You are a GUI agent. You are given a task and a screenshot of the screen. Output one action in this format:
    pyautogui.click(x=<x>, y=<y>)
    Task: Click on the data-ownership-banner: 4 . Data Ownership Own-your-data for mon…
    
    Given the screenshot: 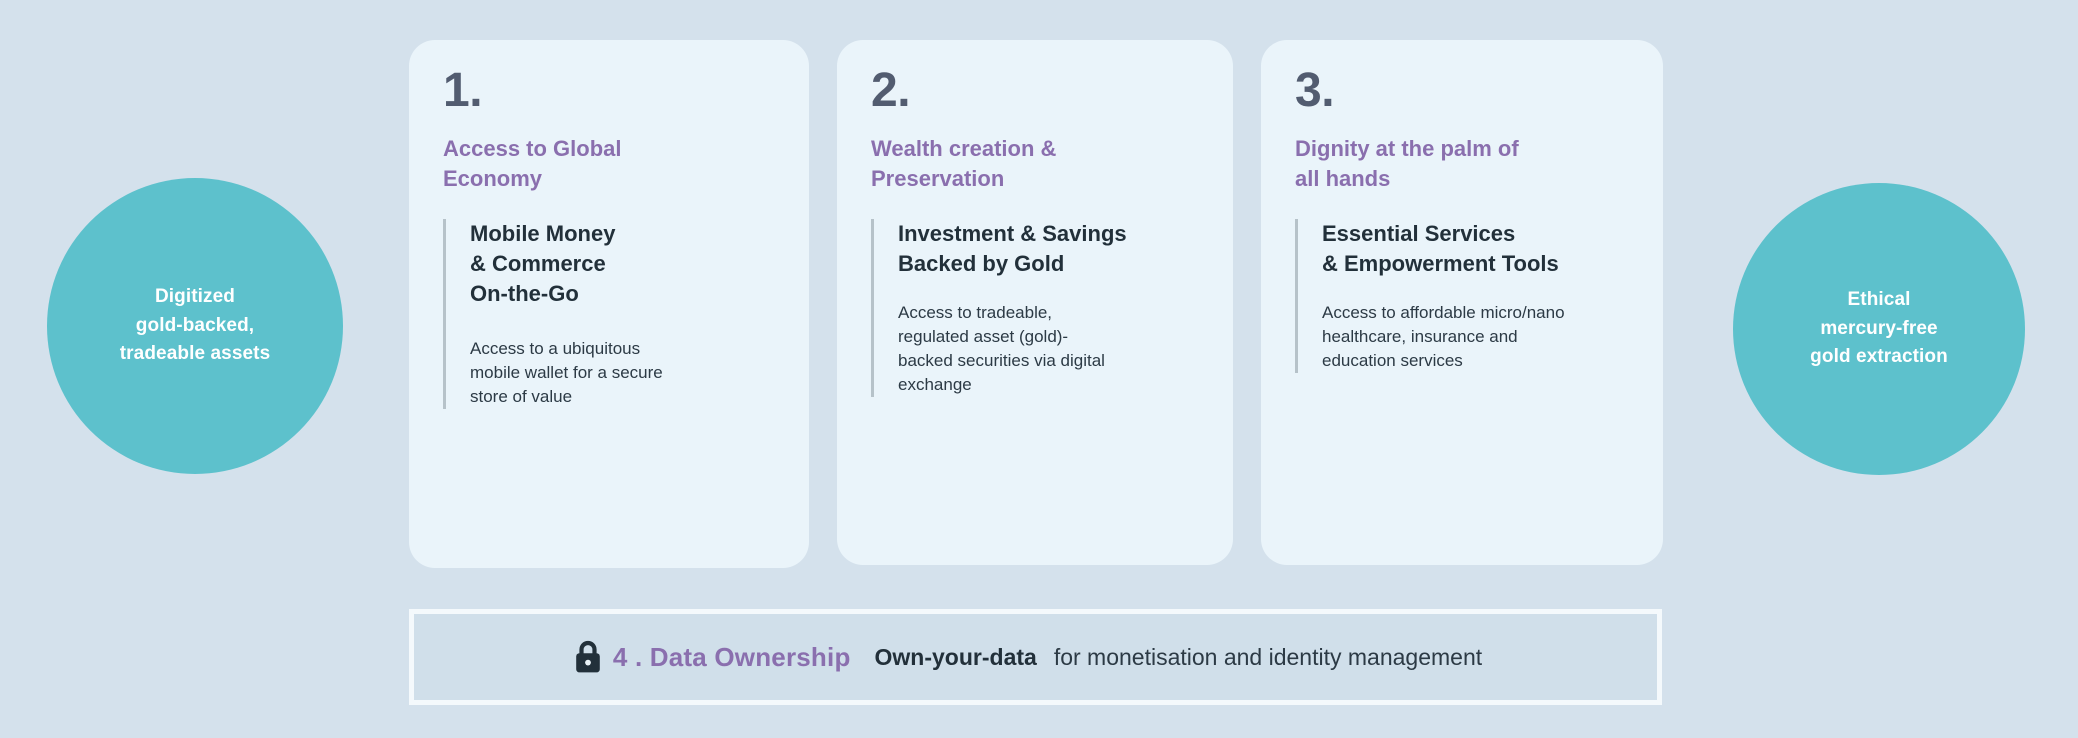 What is the action you would take?
    pyautogui.click(x=1035, y=657)
    